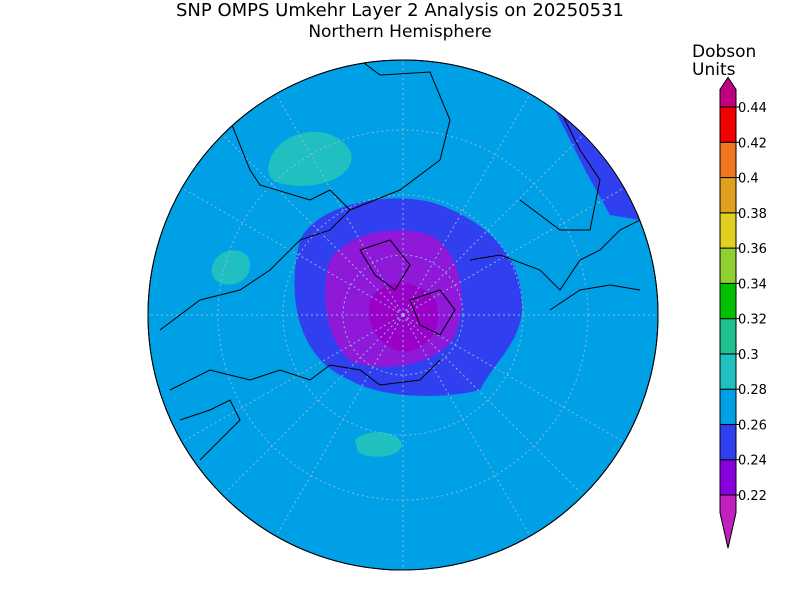 This screenshot has width=800, height=604. What do you see at coordinates (752, 249) in the screenshot?
I see `colorbar-tick-label: 0.36` at bounding box center [752, 249].